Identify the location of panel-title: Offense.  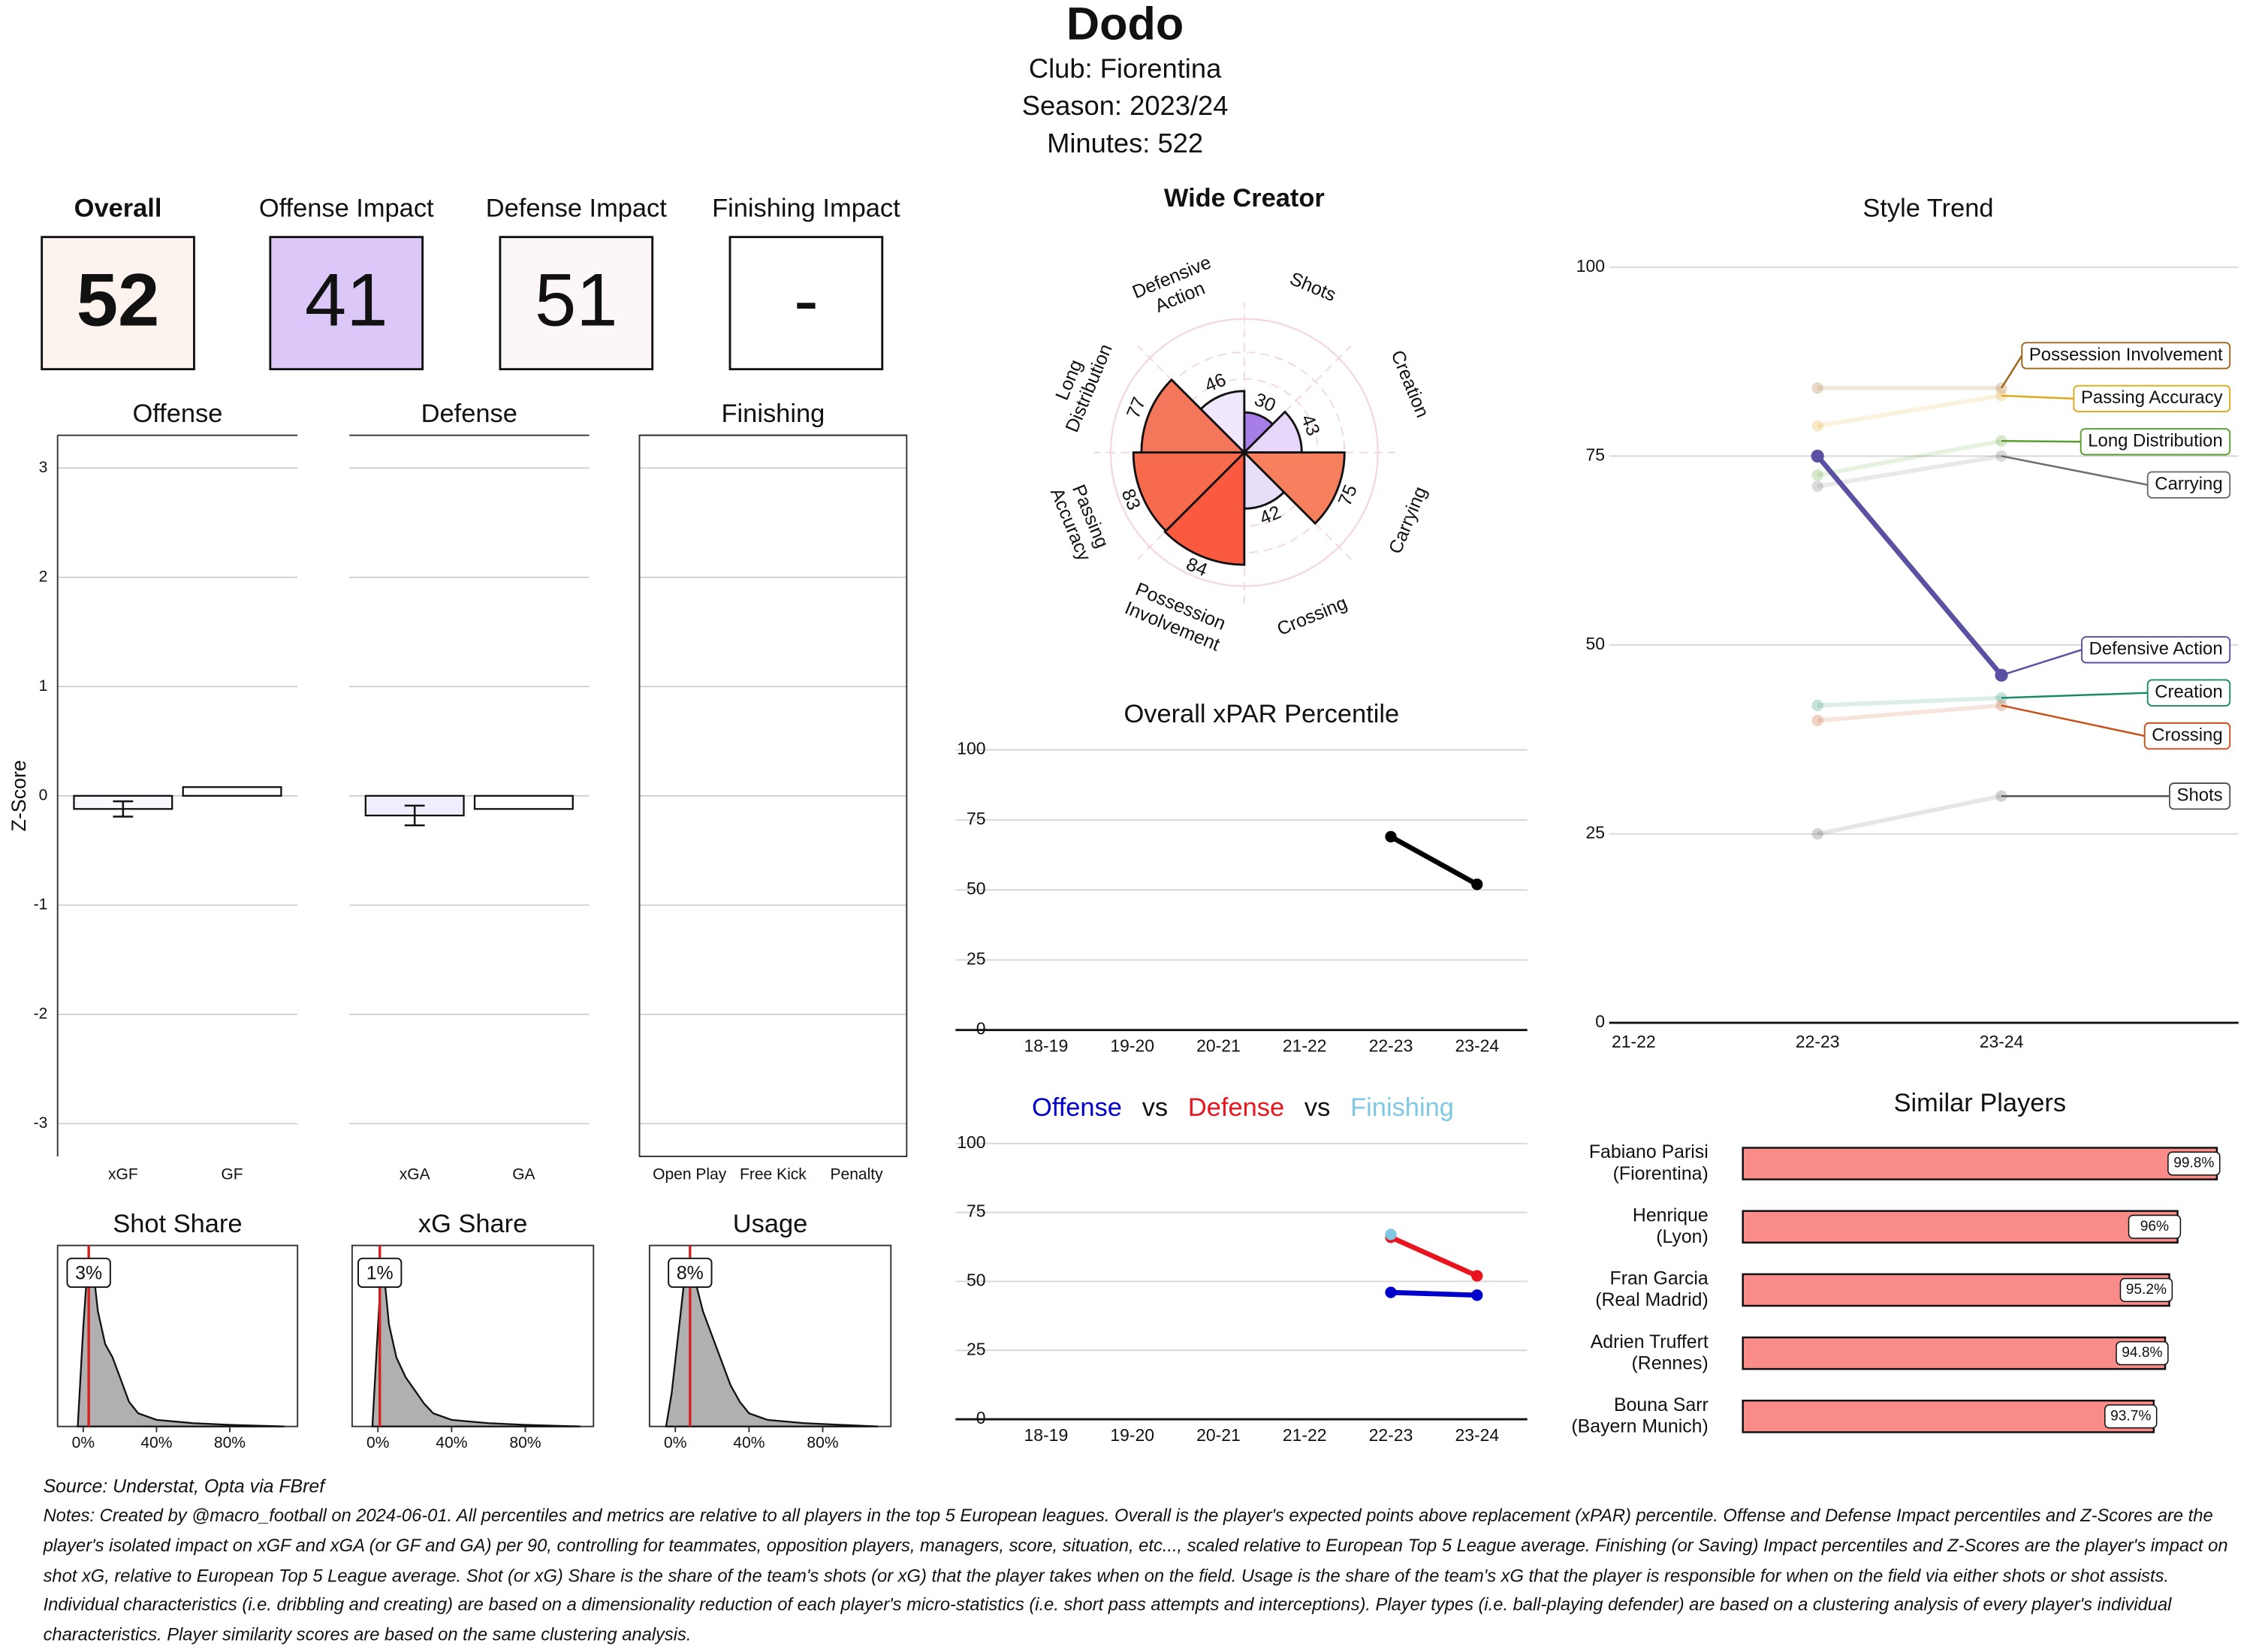
(177, 413).